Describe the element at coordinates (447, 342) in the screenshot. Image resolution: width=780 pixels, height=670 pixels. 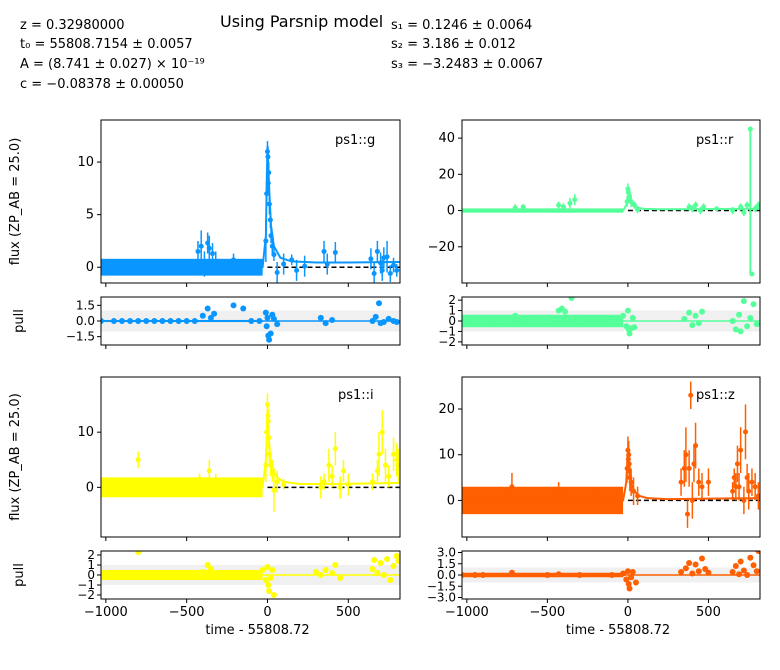
I see `pull-ytick-label: −2` at that location.